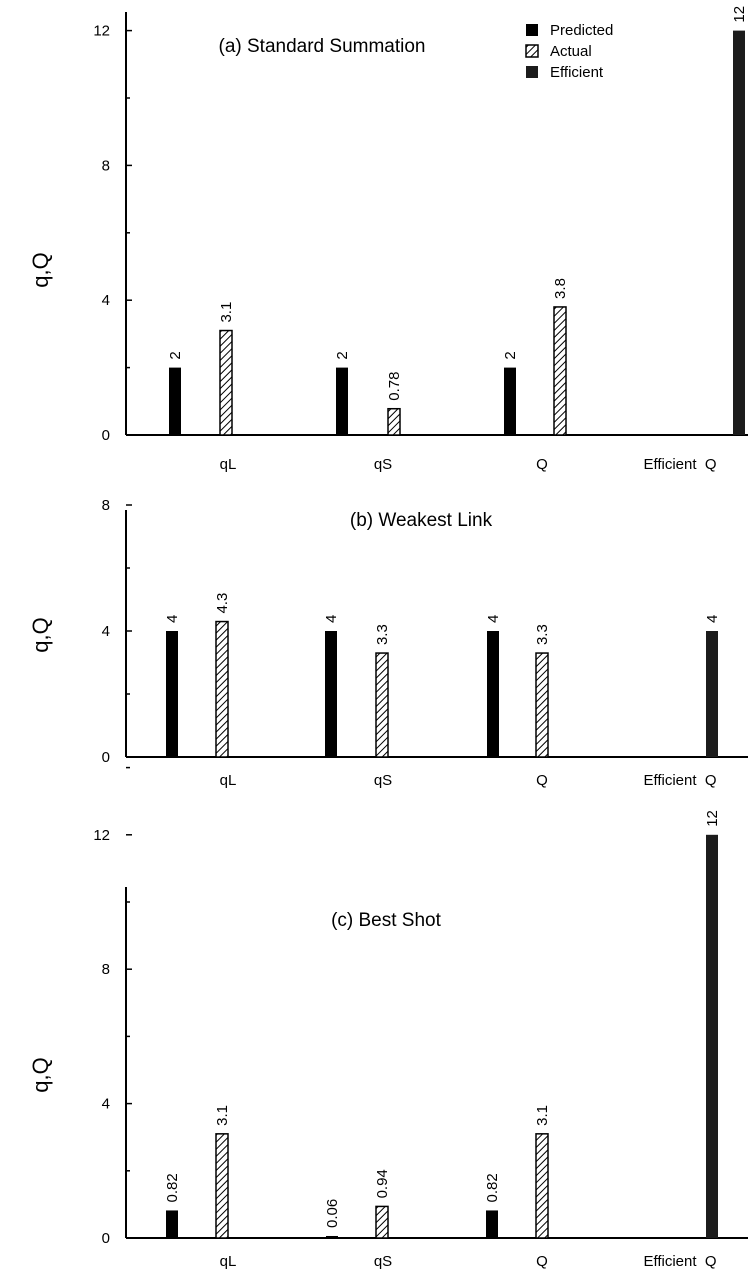  Describe the element at coordinates (386, 920) in the screenshot. I see `panel-title: (c) Best Shot` at that location.